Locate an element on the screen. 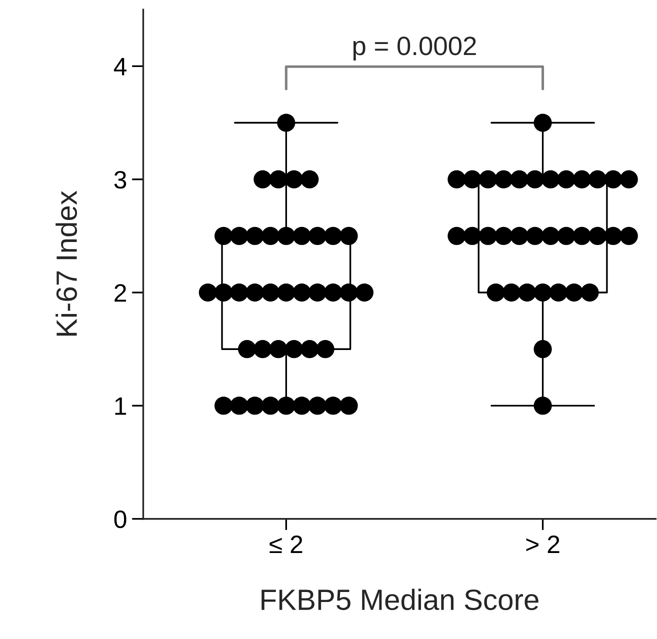 This screenshot has height=639, width=657. x-tick-label: ≤ 2 is located at coordinates (286, 544).